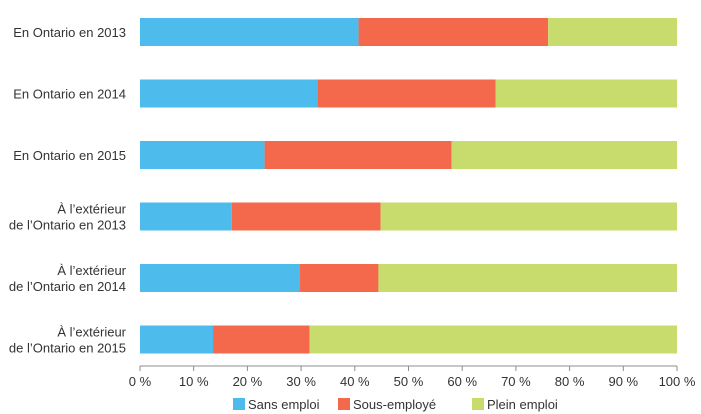 The height and width of the screenshot is (414, 701). What do you see at coordinates (68, 217) in the screenshot?
I see `category-label: À l’extérieur de l’Ontario en 2013` at bounding box center [68, 217].